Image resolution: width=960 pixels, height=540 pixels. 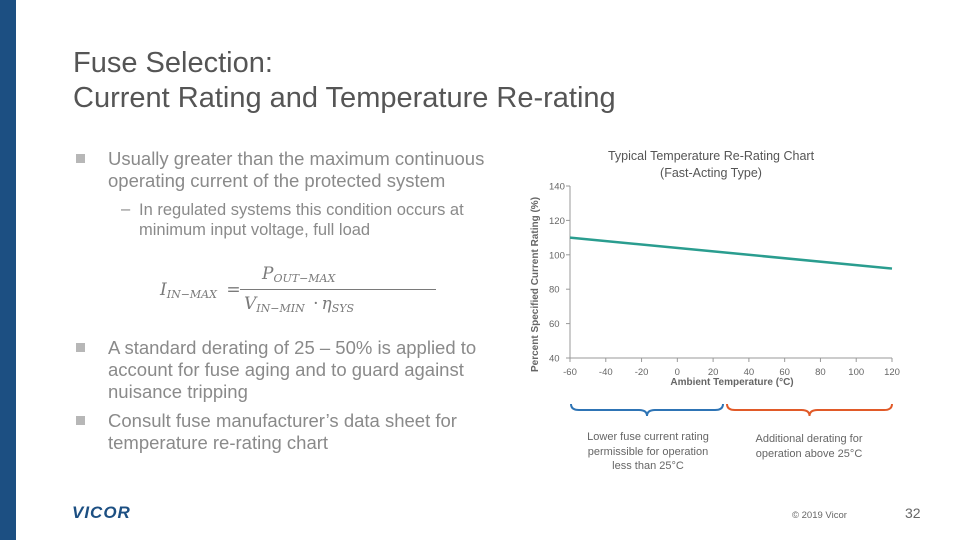 I want to click on chart-x-axis-label: Ambient Temperature (°C), so click(x=732, y=382).